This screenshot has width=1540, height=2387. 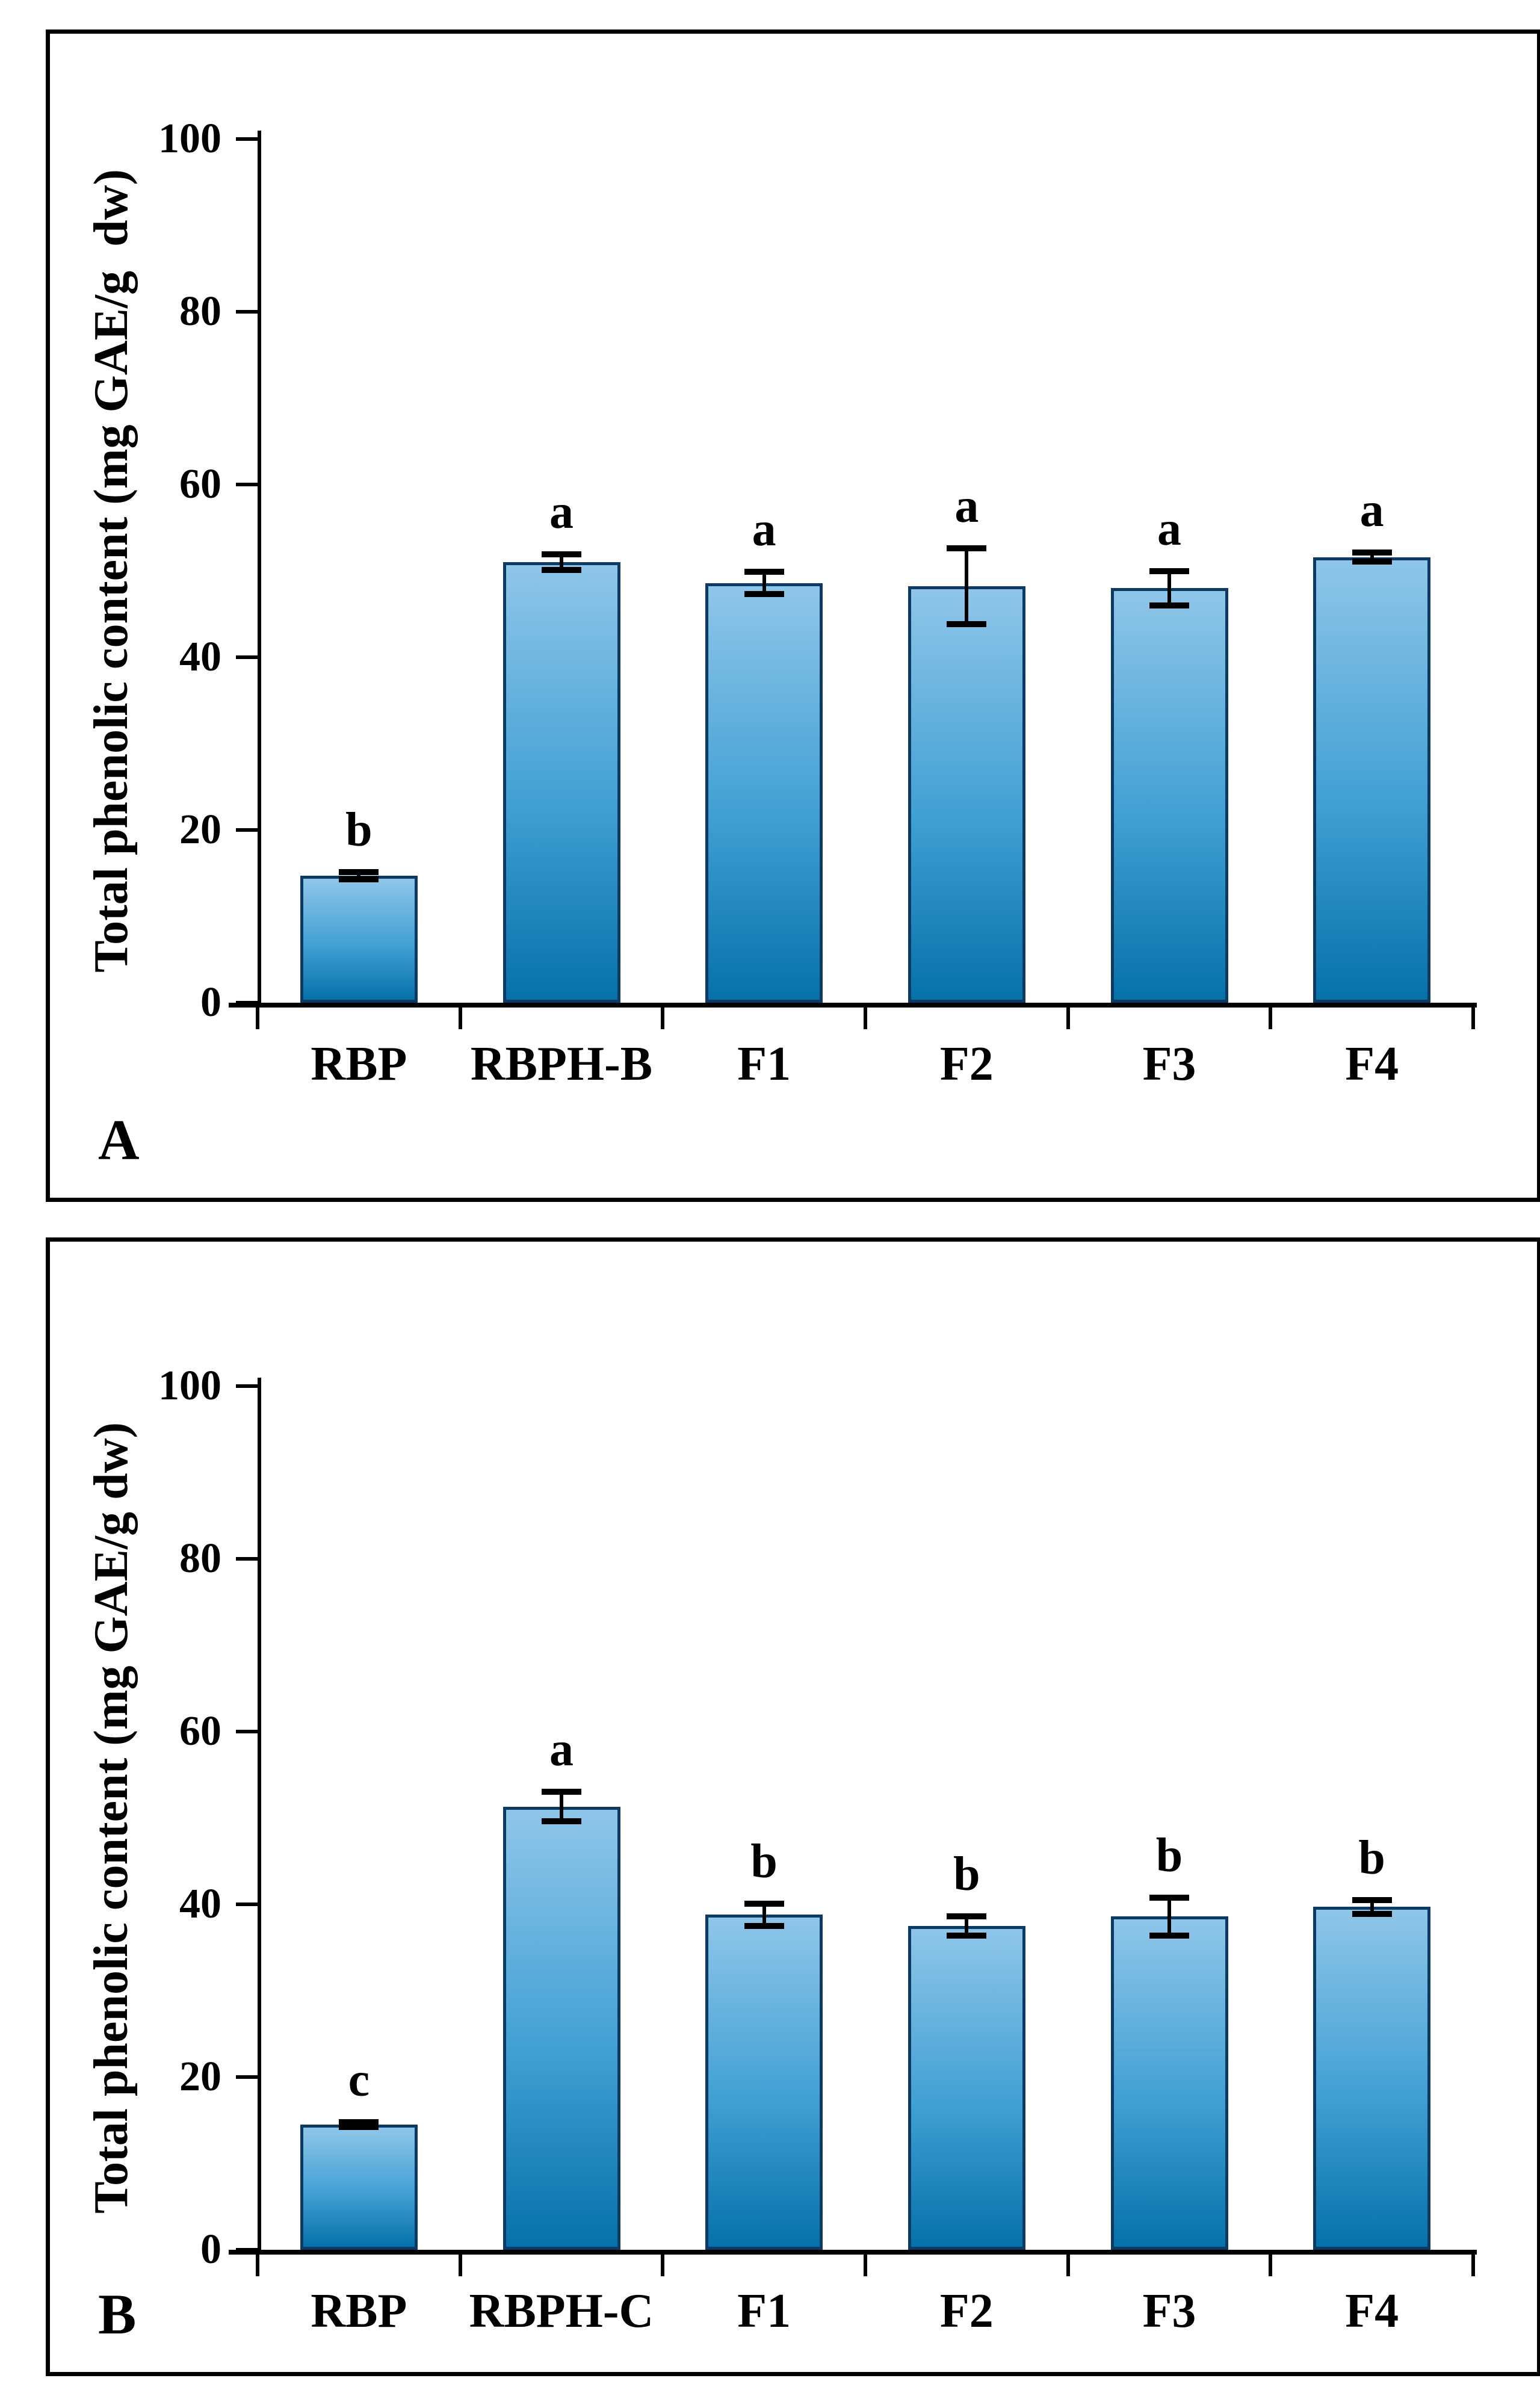 I want to click on bar-f3, so click(x=1169, y=2083).